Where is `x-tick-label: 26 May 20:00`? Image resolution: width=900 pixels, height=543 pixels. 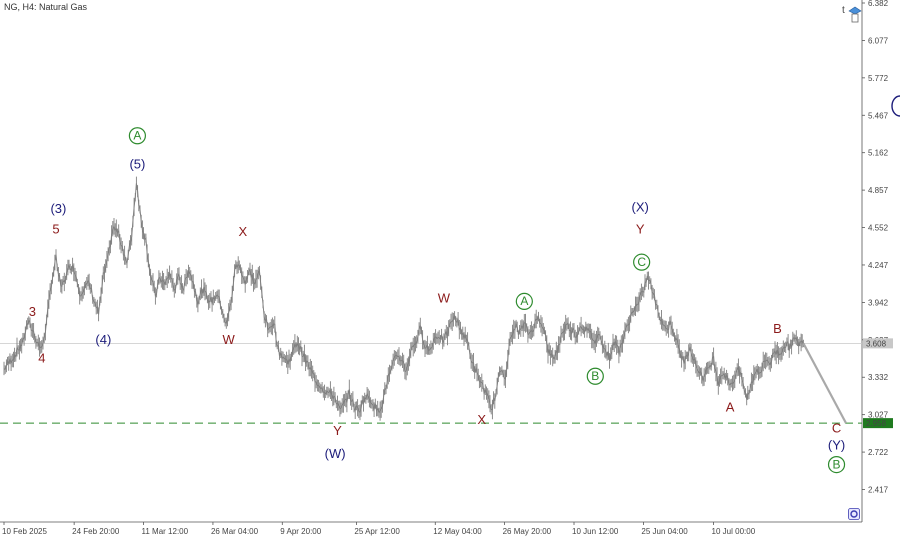
x-tick-label: 26 May 20:00 is located at coordinates (527, 531).